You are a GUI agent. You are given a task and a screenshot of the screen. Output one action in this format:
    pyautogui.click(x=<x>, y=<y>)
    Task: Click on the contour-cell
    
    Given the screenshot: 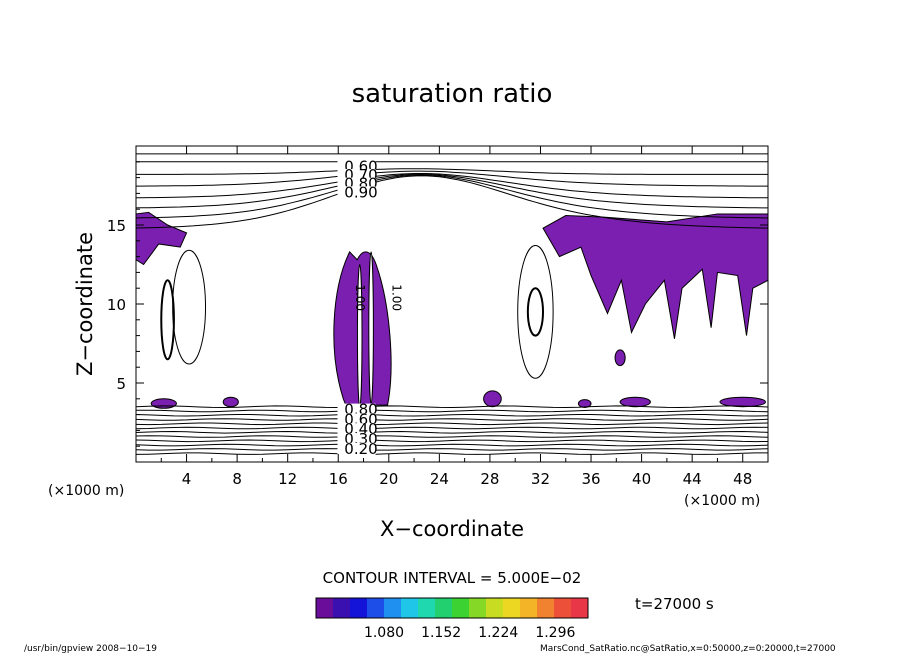 What is the action you would take?
    pyautogui.click(x=535, y=312)
    